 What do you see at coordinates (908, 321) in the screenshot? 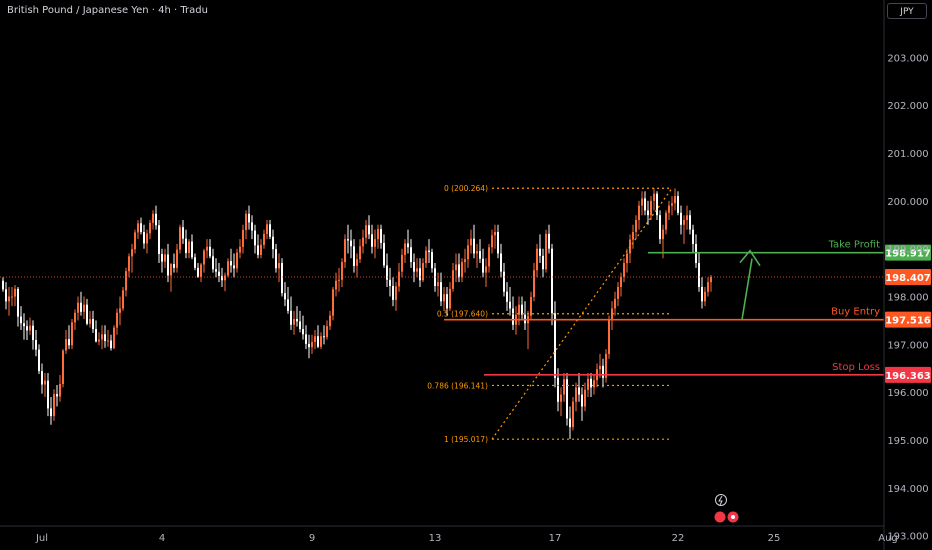
I see `price-badge-label: 197.516` at bounding box center [908, 321].